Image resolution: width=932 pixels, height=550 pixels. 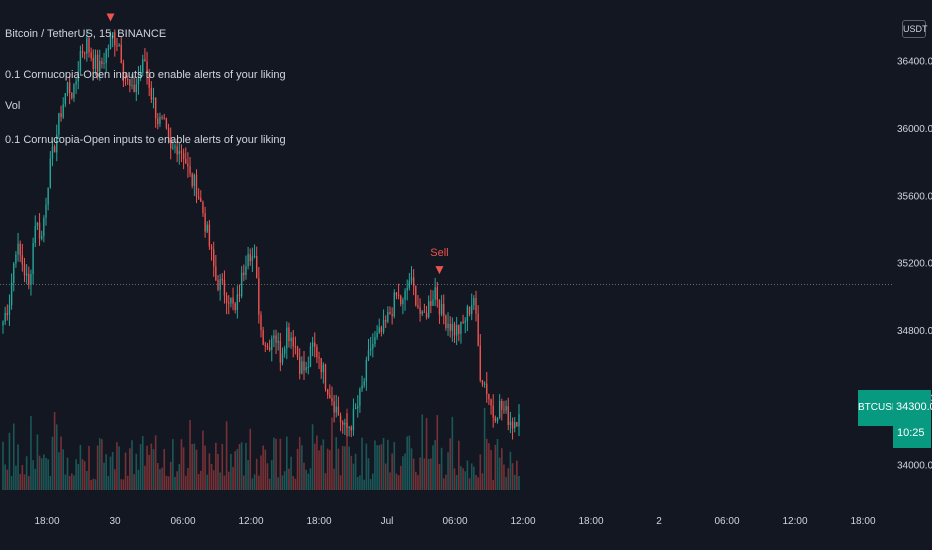 What do you see at coordinates (86, 34) in the screenshot?
I see `symbol-legend: Bitcoin / TetherUS, 15, BINANCE` at bounding box center [86, 34].